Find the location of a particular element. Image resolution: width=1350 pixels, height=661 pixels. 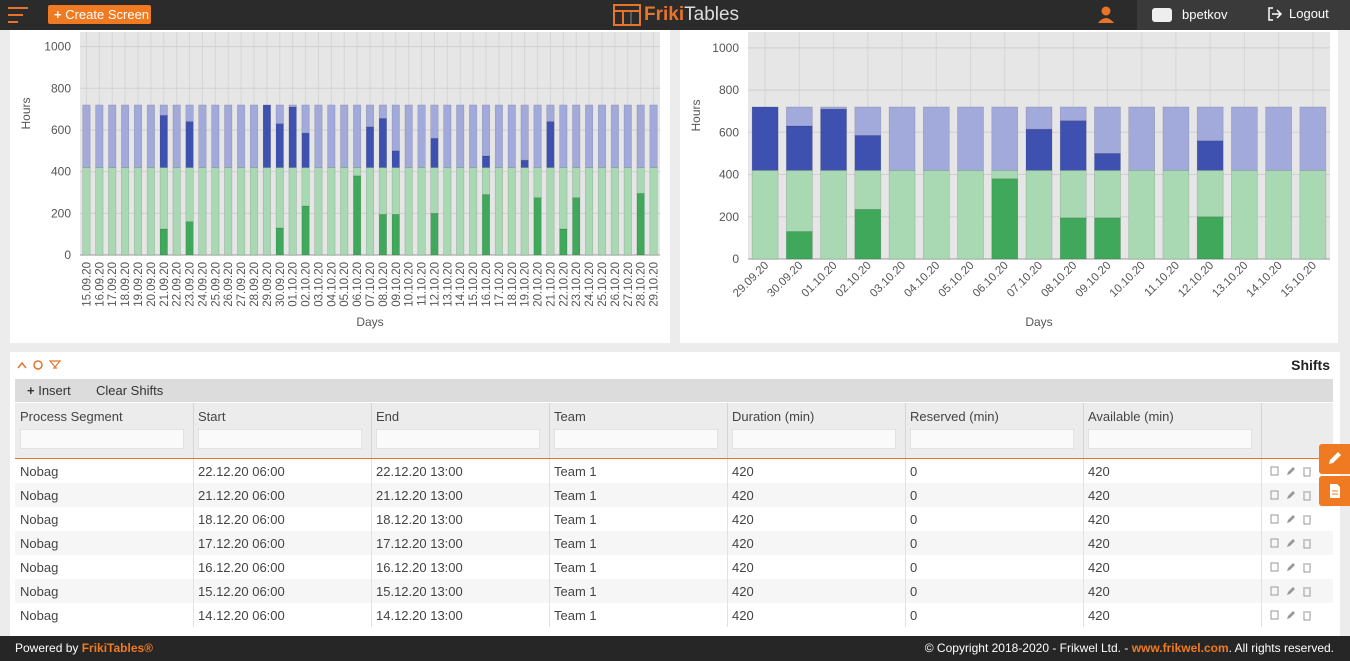

clear-button: Clear Shifts is located at coordinates (130, 390).